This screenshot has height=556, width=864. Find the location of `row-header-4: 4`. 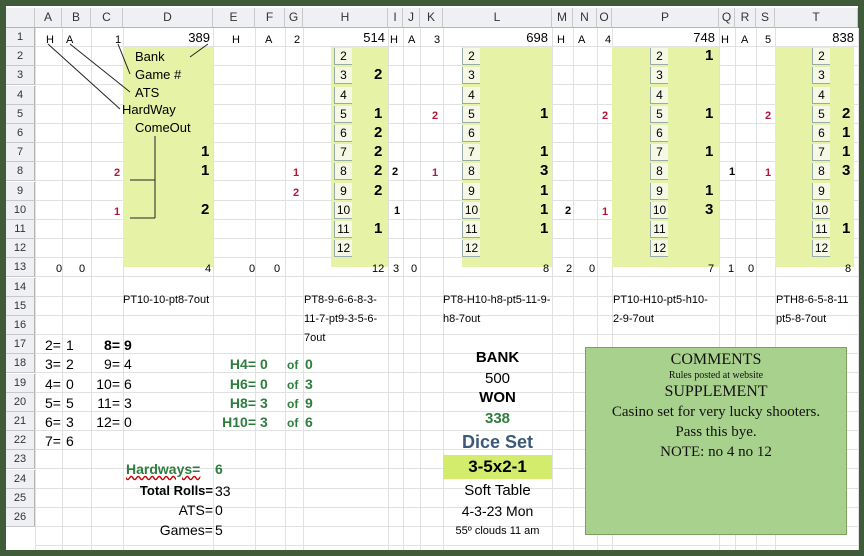

row-header-4: 4 is located at coordinates (20, 95).